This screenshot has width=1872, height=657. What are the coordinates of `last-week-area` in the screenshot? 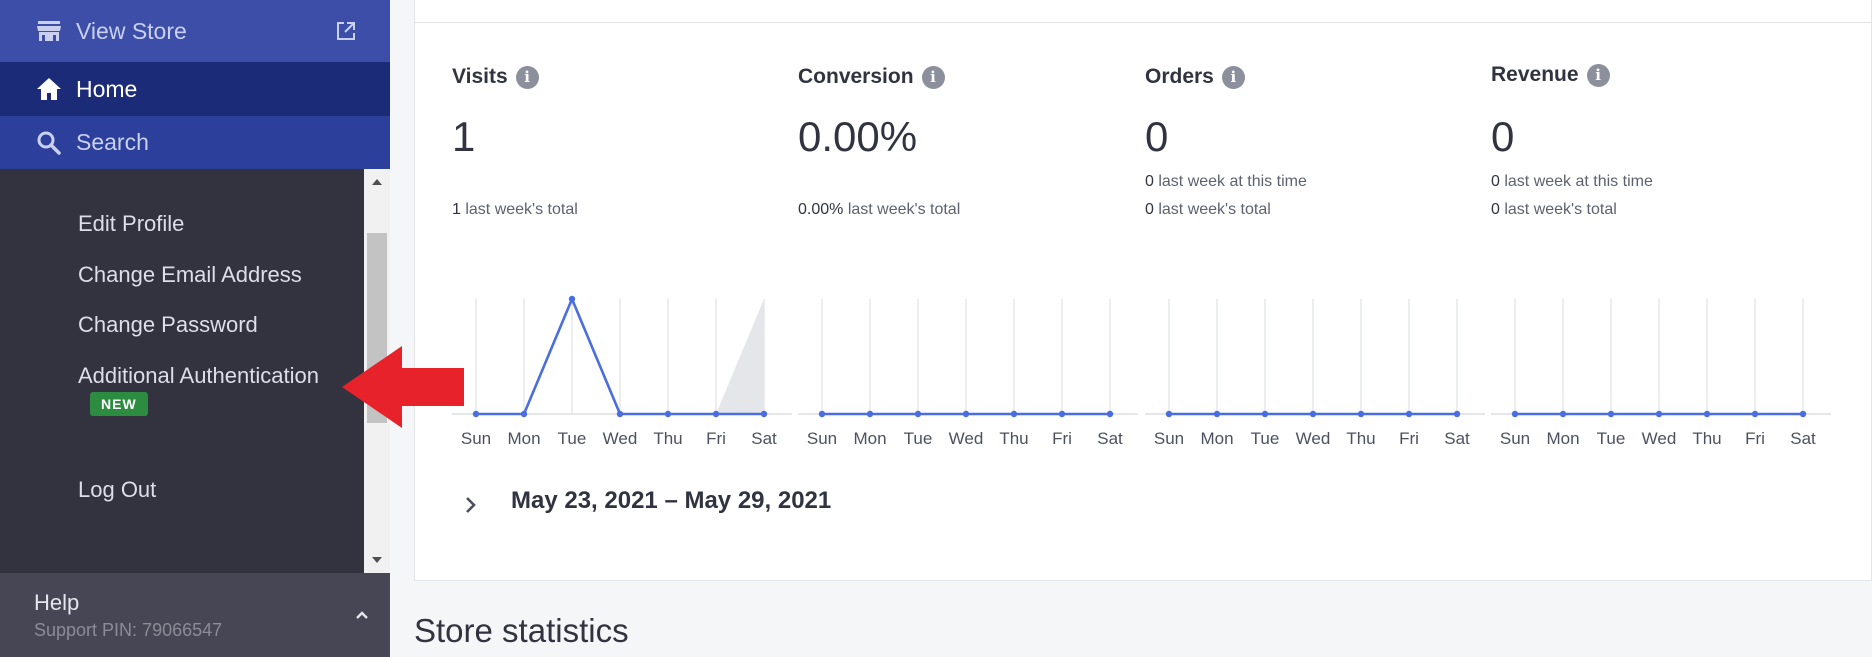 It's located at (620, 356).